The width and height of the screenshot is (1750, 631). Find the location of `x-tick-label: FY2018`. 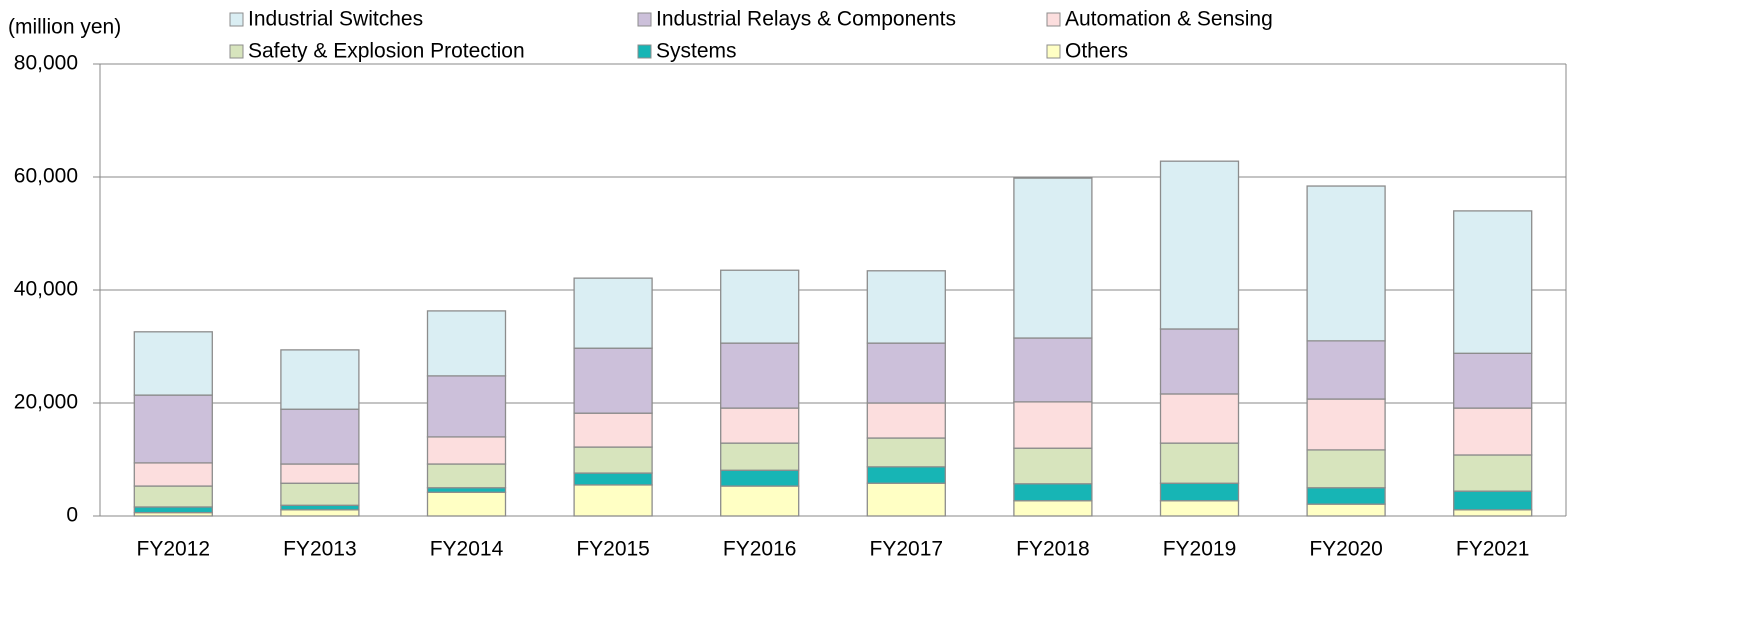

x-tick-label: FY2018 is located at coordinates (1053, 549).